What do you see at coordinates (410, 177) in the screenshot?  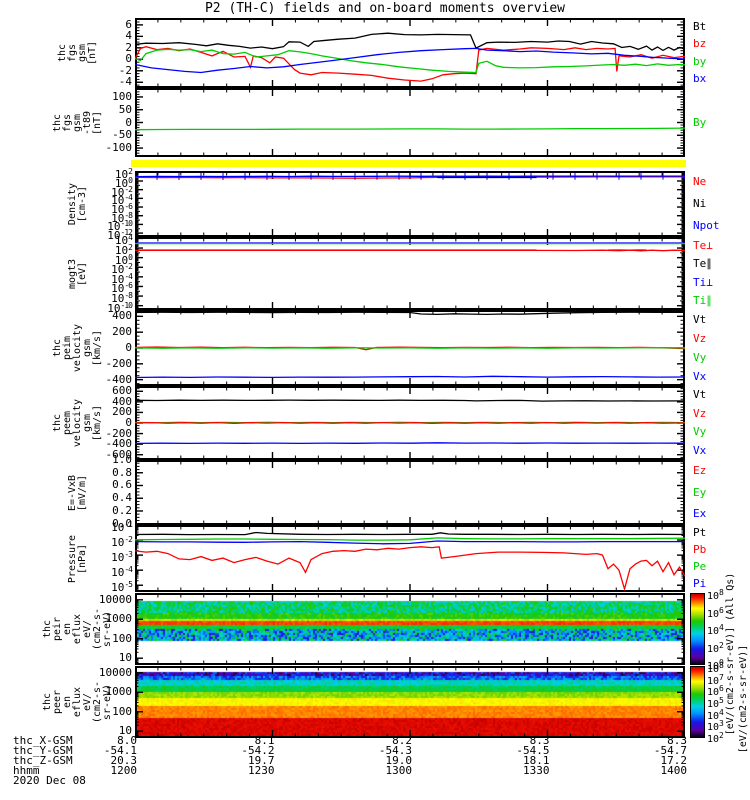 I see `series-ne` at bounding box center [410, 177].